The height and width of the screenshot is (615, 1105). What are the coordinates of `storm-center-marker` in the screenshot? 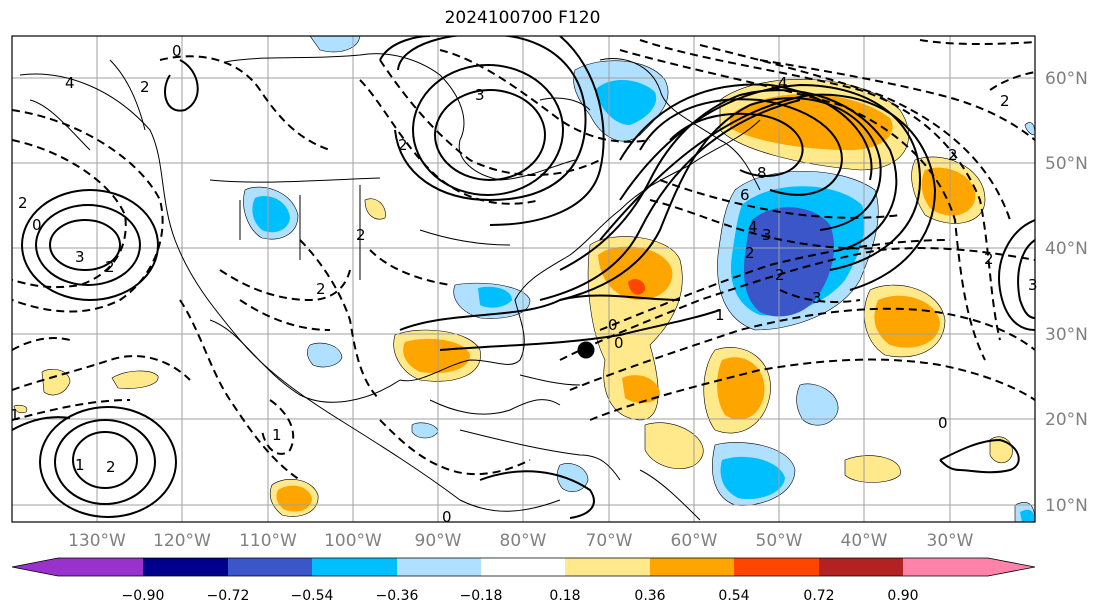 It's located at (586, 350).